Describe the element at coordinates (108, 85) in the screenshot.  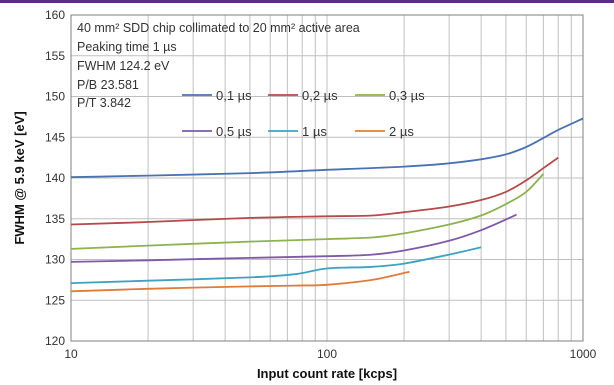
I see `annotation-peak-to-background: P/B 23.581` at that location.